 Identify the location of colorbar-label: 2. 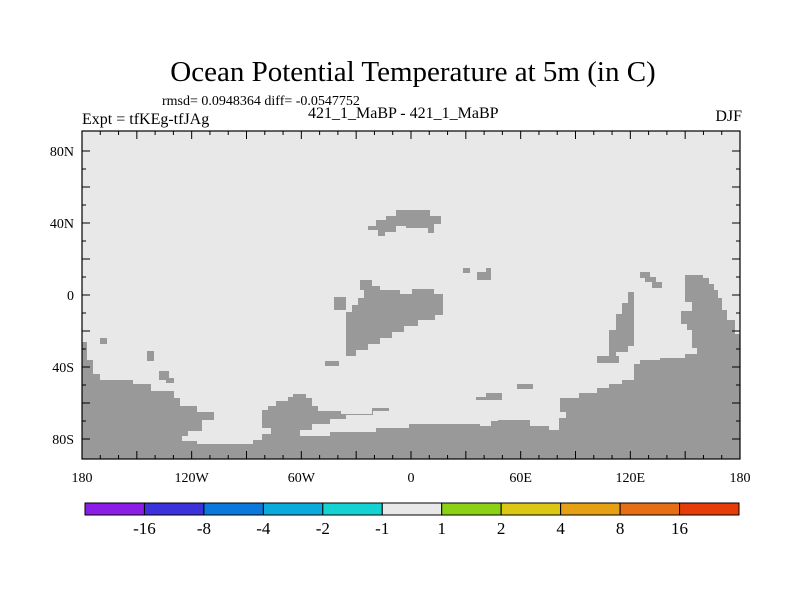
(501, 528).